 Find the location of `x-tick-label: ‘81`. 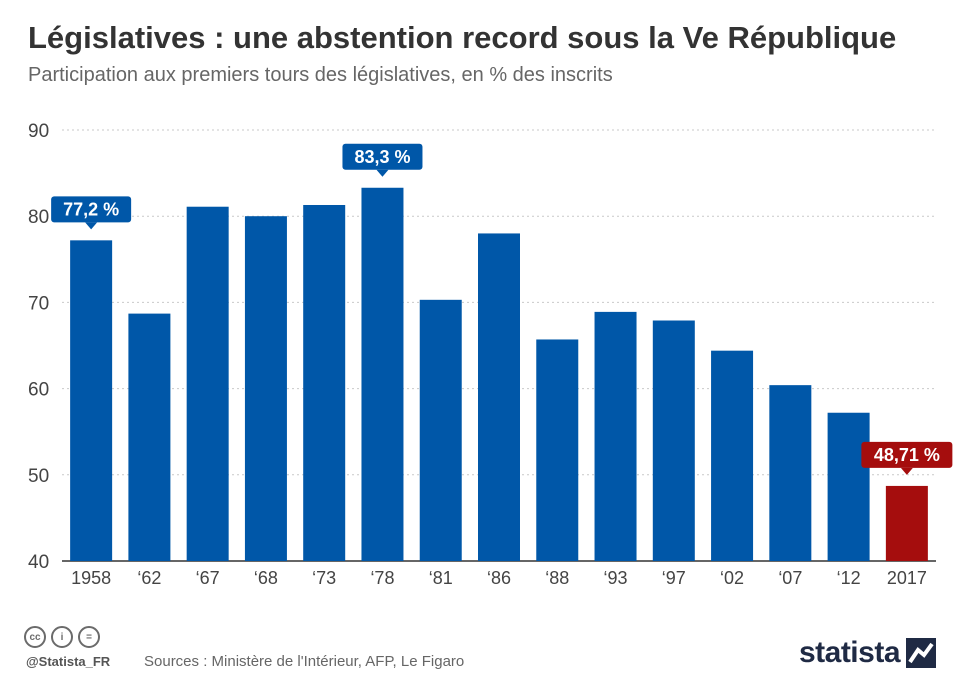

x-tick-label: ‘81 is located at coordinates (441, 578).